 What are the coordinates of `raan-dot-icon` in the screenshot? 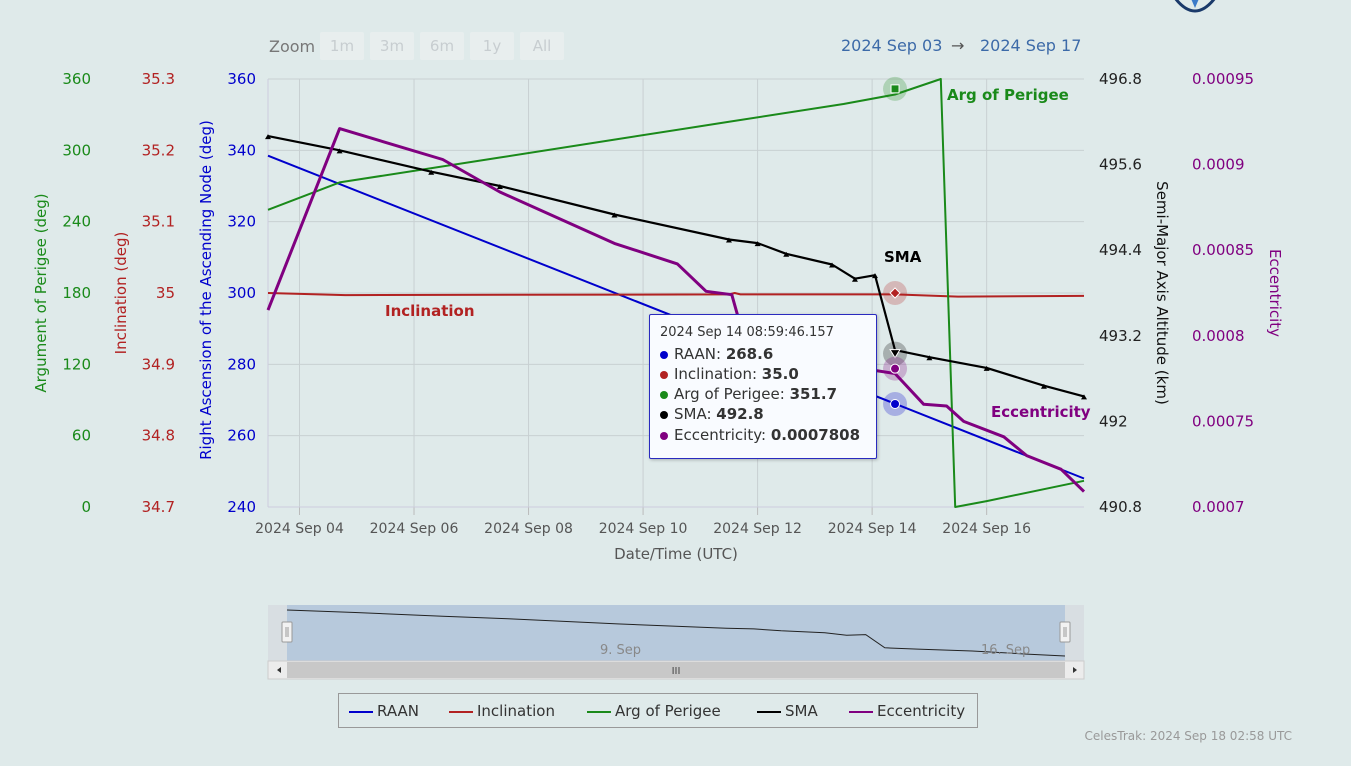 It's located at (664, 355).